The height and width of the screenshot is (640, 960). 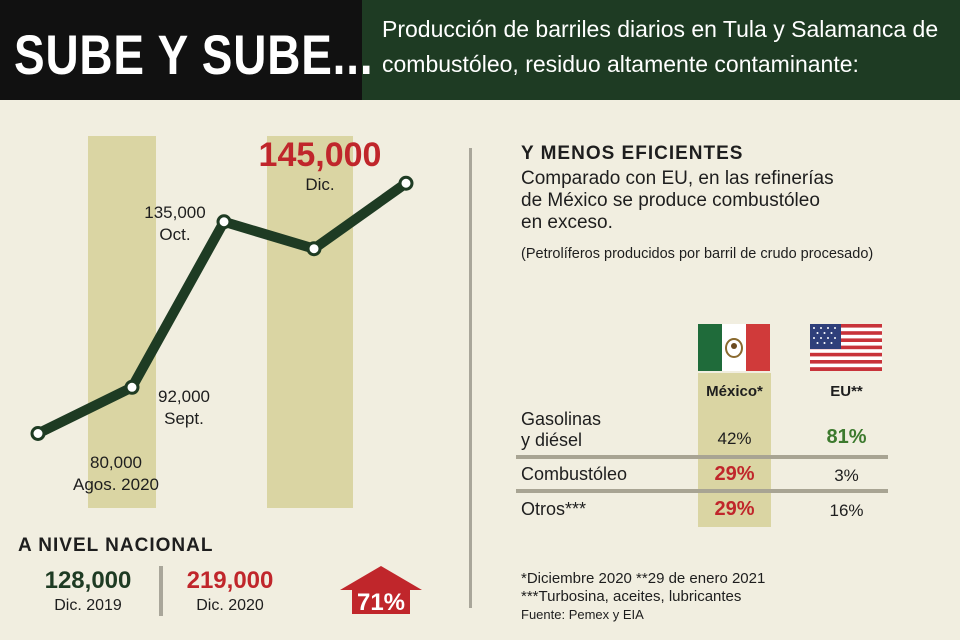 I want to click on national-title: A NIVEL NACIONAL, so click(x=116, y=545).